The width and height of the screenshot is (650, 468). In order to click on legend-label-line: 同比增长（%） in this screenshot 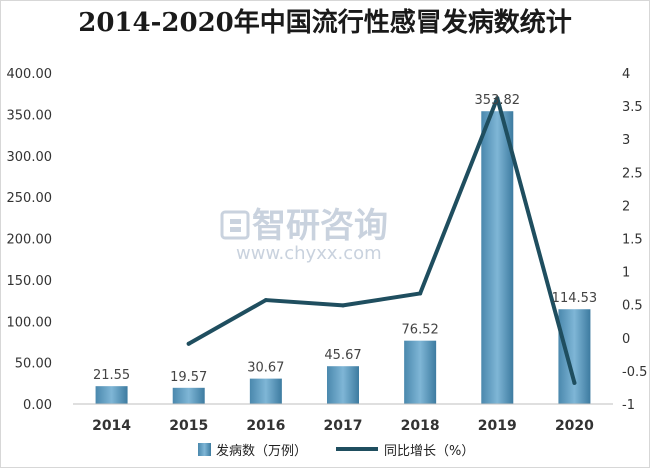, I will do `click(429, 451)`.